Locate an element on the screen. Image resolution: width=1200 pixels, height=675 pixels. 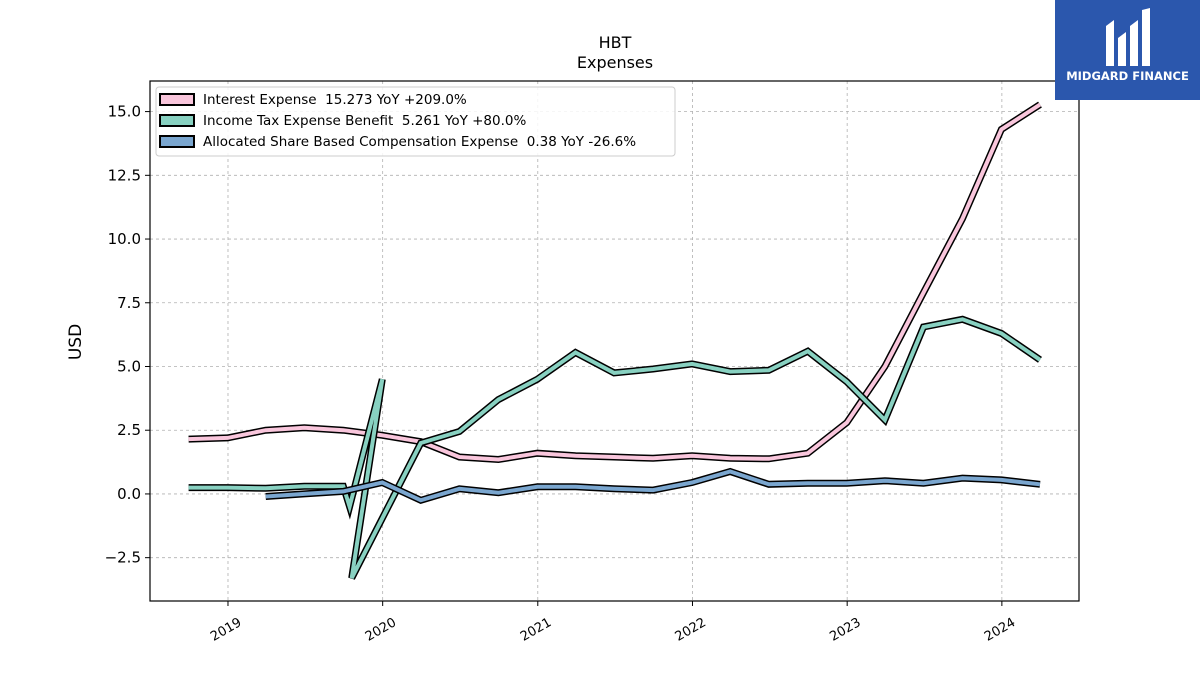
legend-swatch-income-tax is located at coordinates (177, 120).